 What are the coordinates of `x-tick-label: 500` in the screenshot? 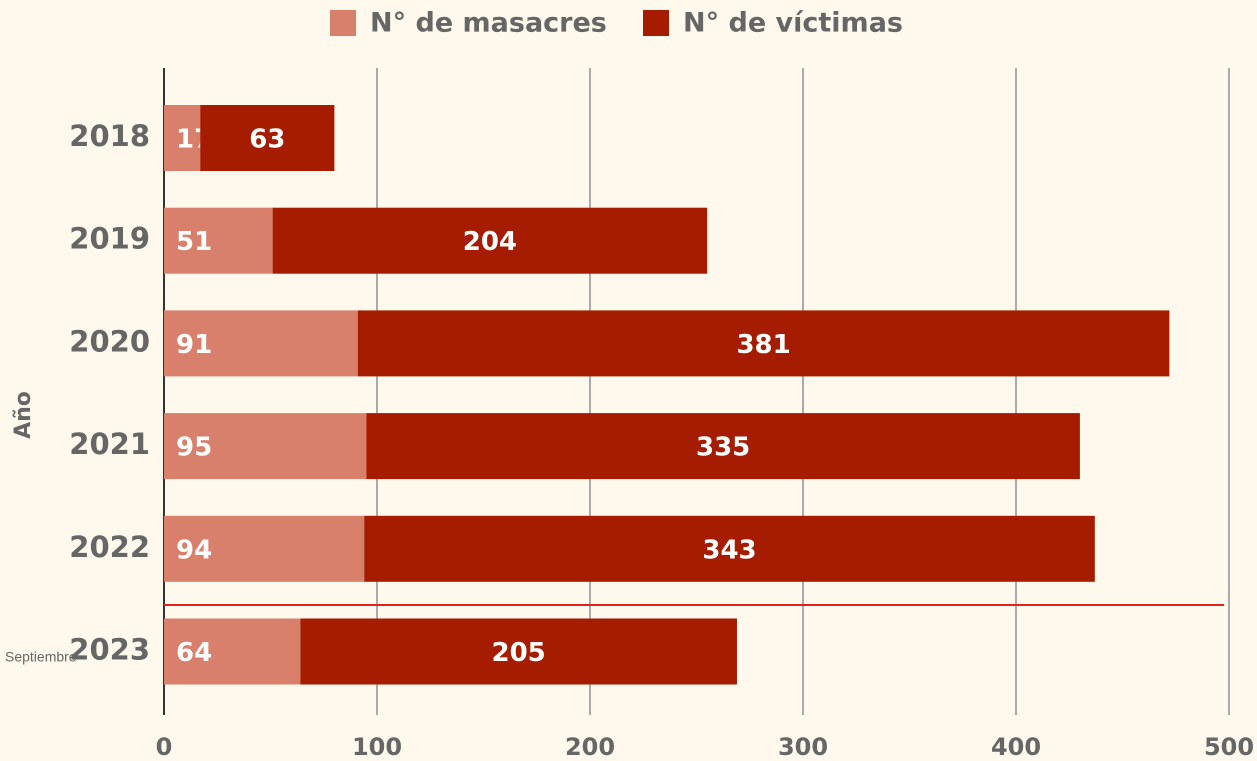 It's located at (1229, 747).